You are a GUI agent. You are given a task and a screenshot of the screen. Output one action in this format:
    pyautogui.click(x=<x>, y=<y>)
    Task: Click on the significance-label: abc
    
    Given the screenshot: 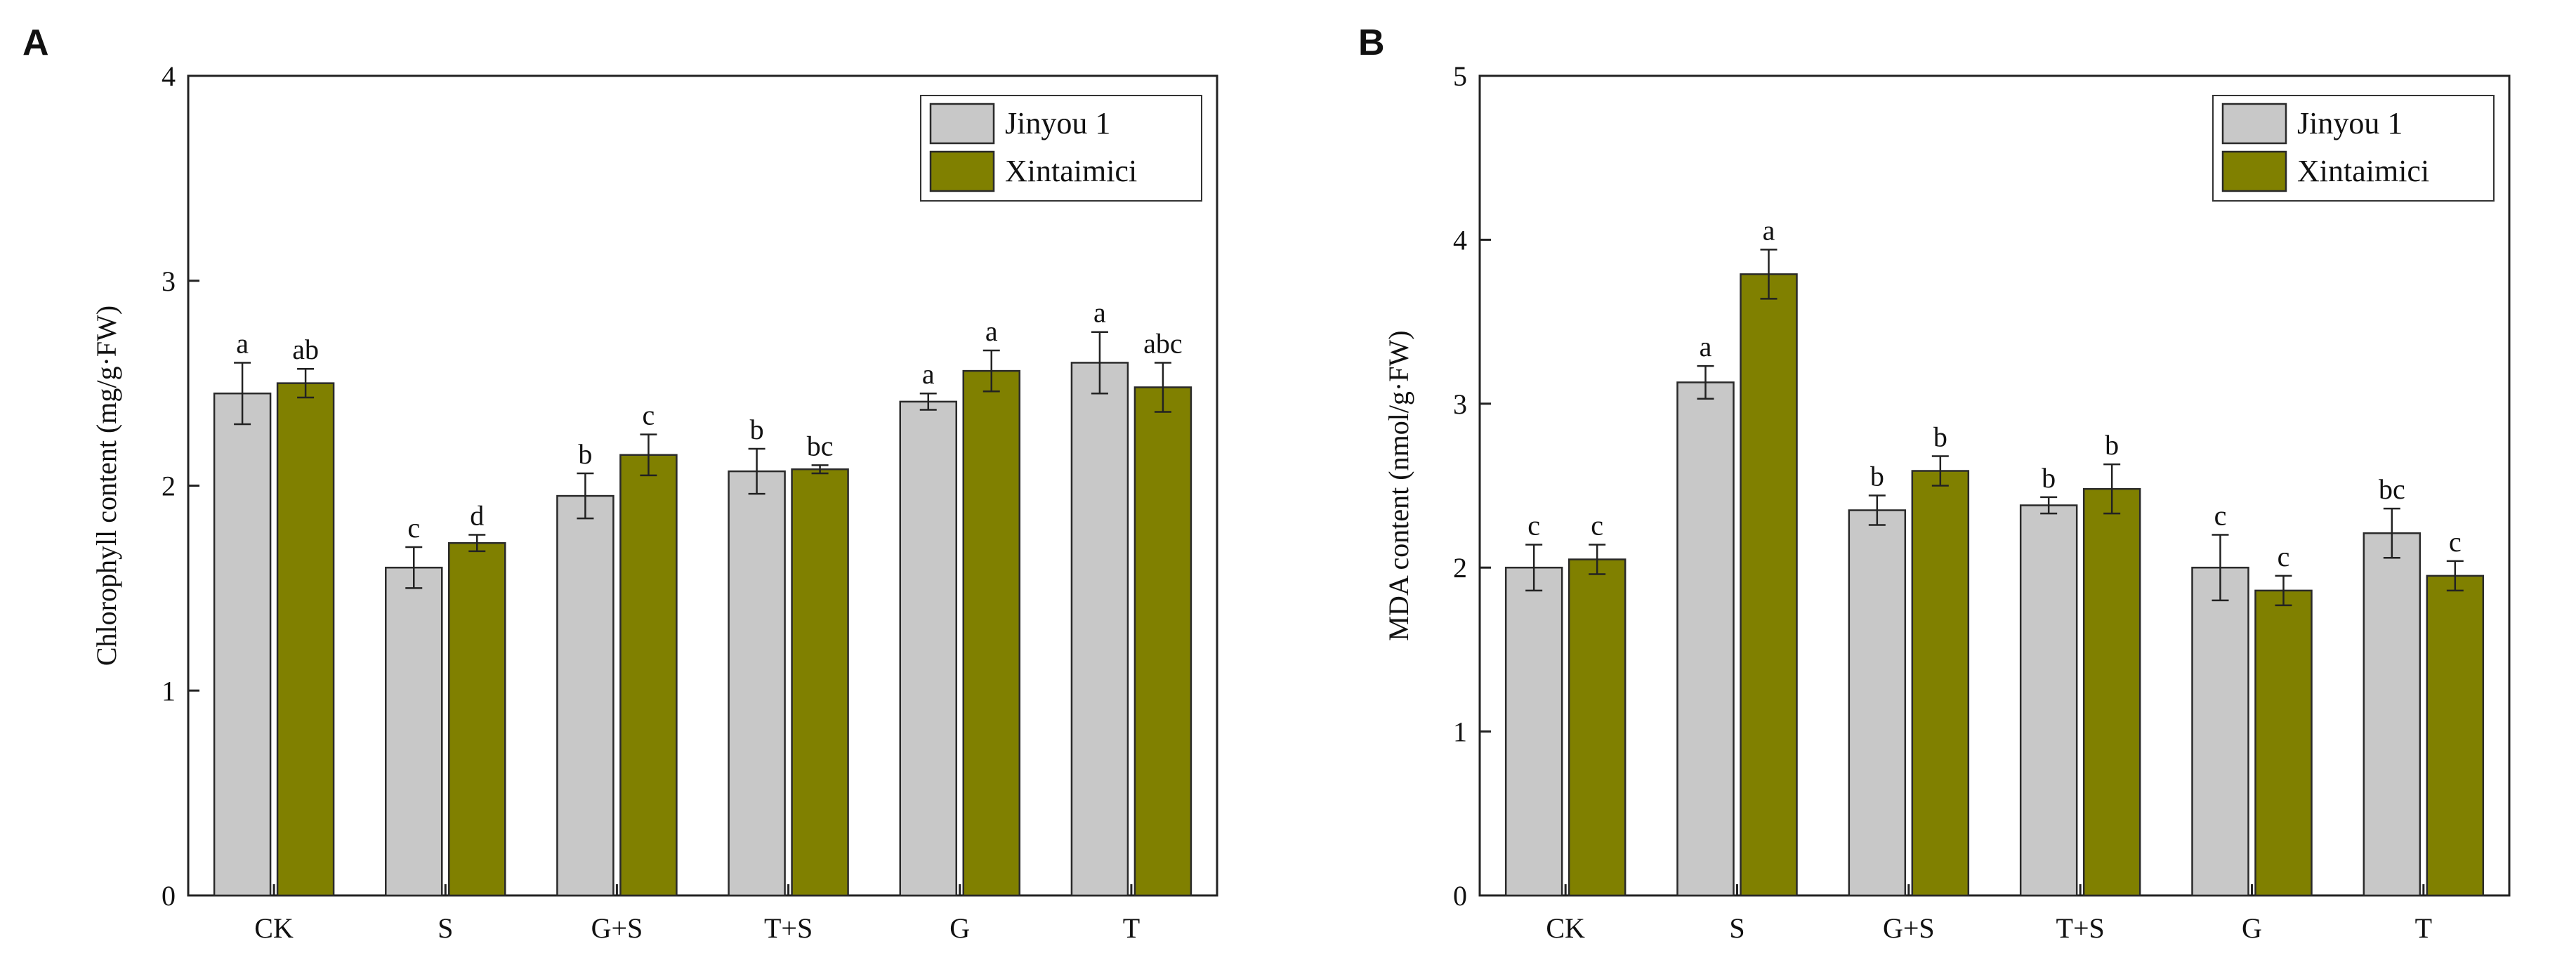 What is the action you would take?
    pyautogui.click(x=1163, y=343)
    